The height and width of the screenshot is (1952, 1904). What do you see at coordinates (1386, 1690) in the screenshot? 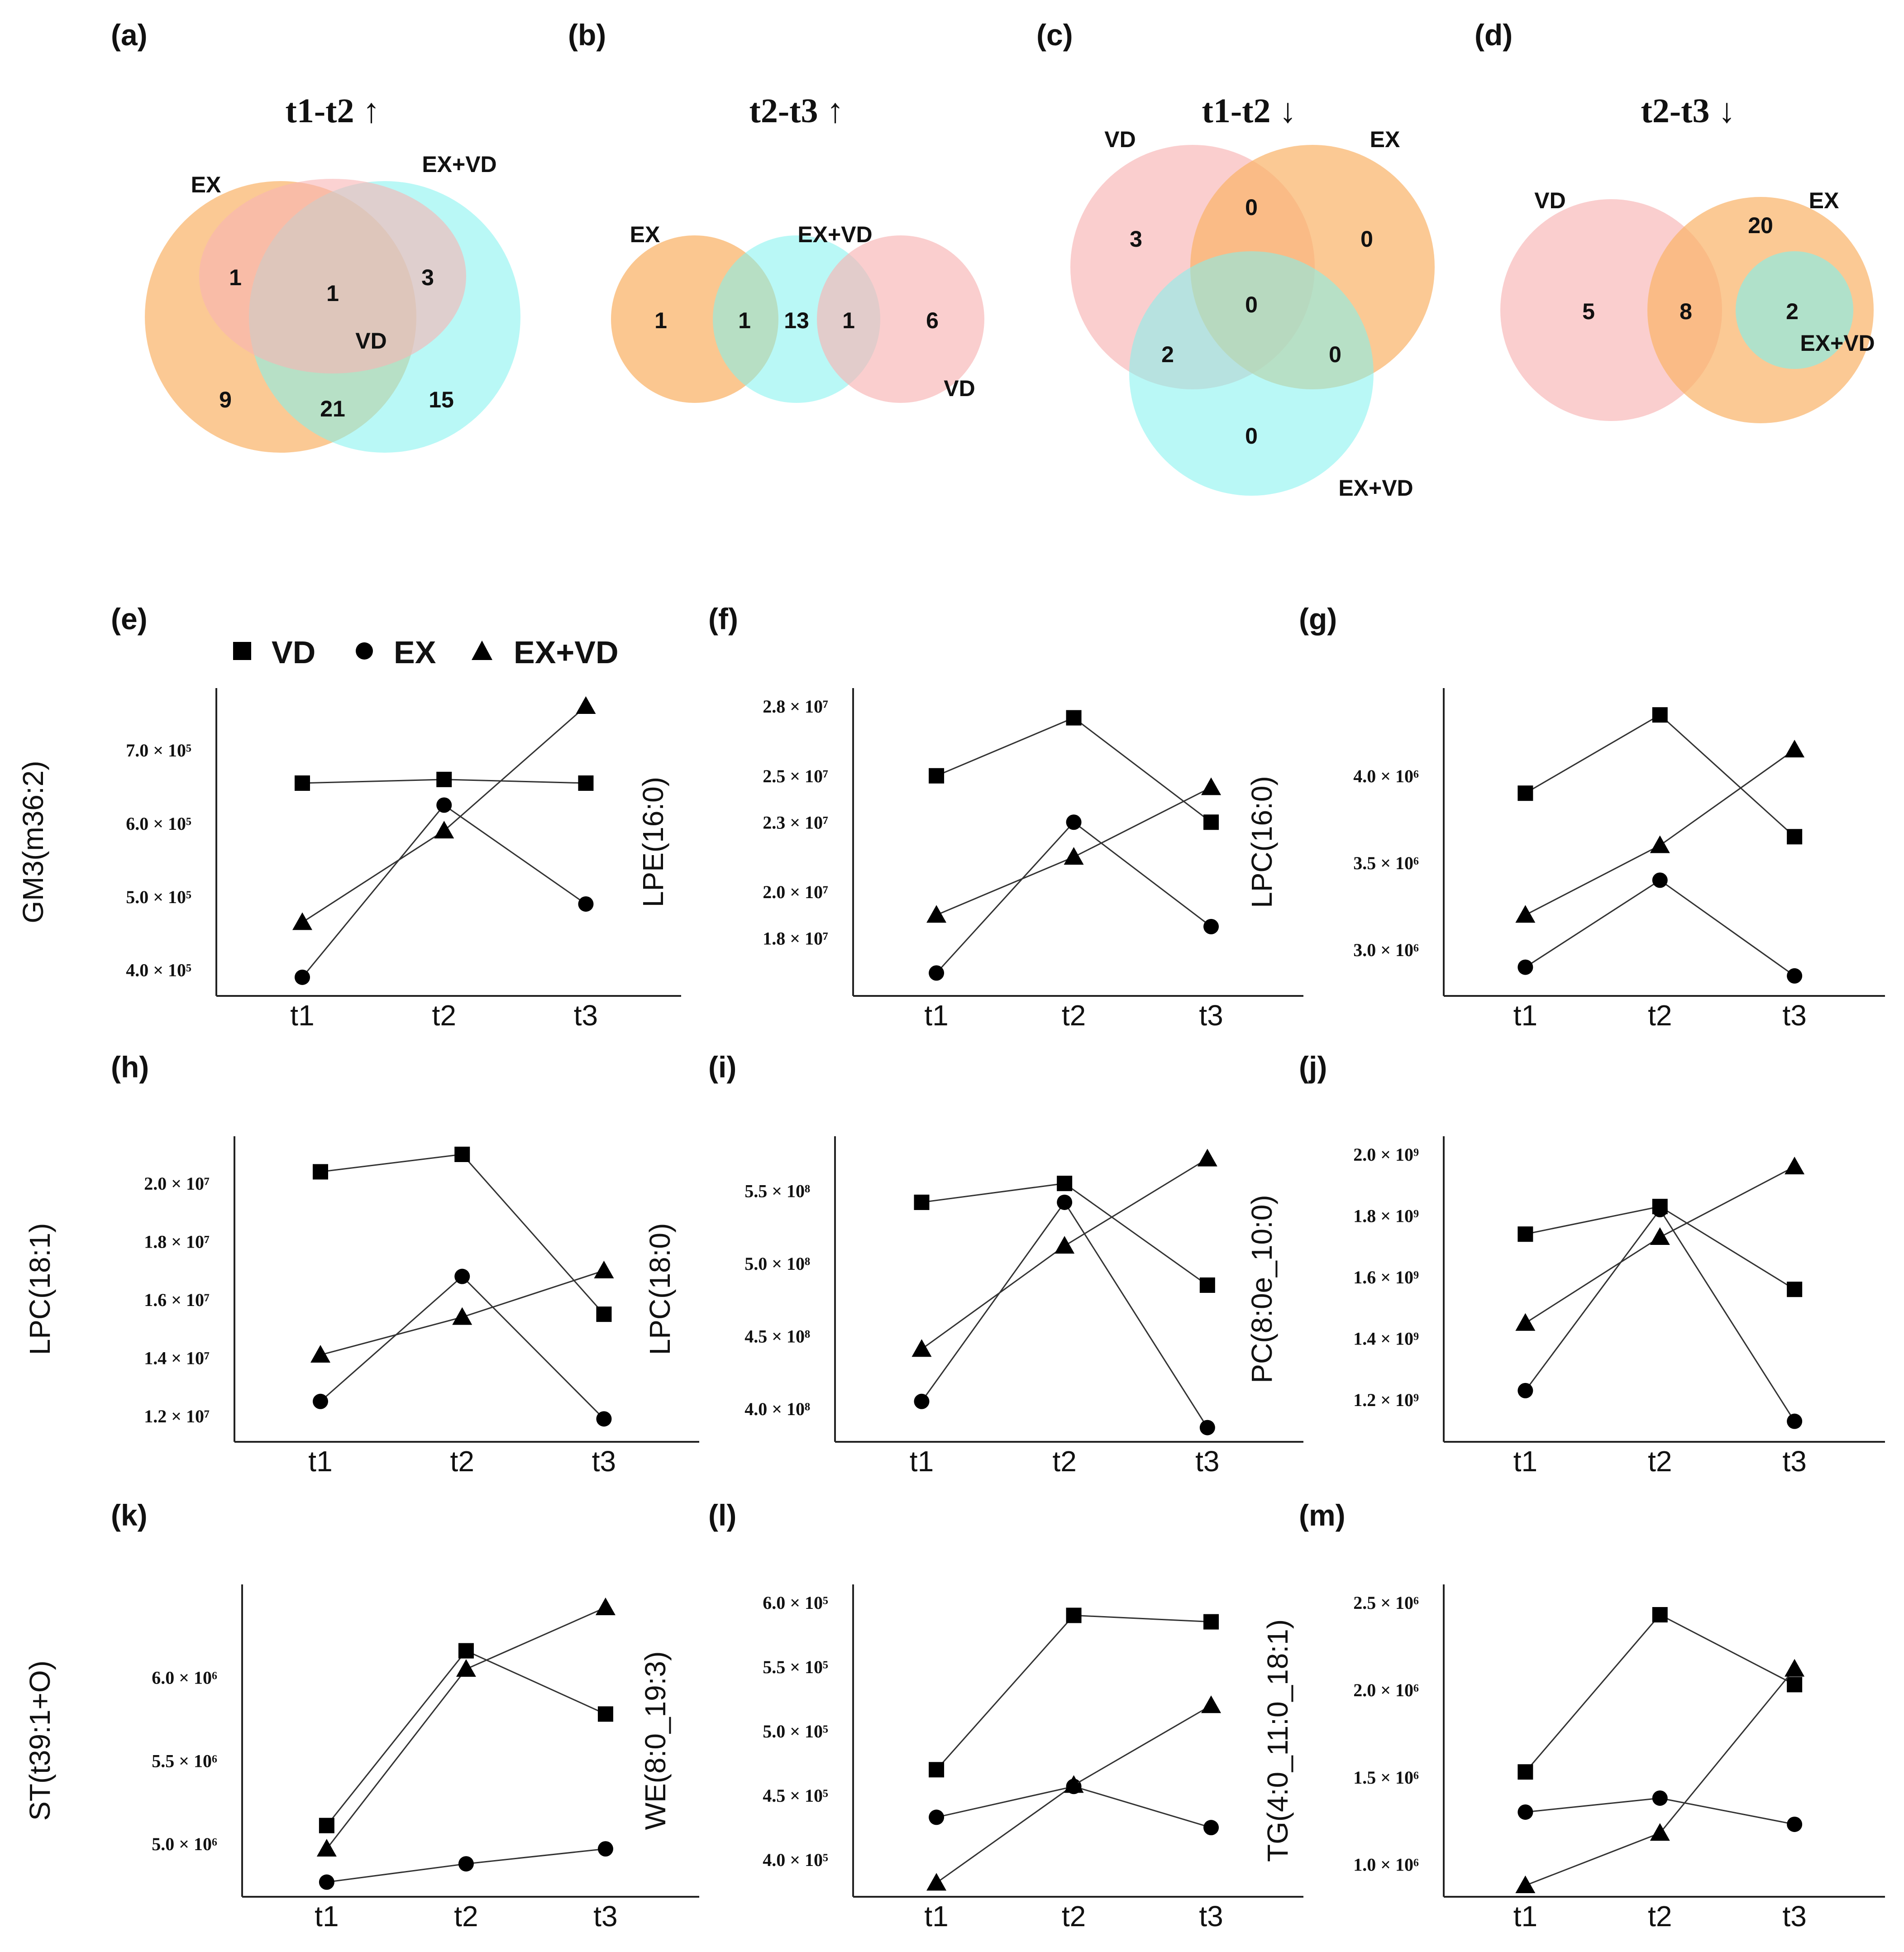
I see `y-tick-label-m-2: 2.0 × 10⁶` at bounding box center [1386, 1690].